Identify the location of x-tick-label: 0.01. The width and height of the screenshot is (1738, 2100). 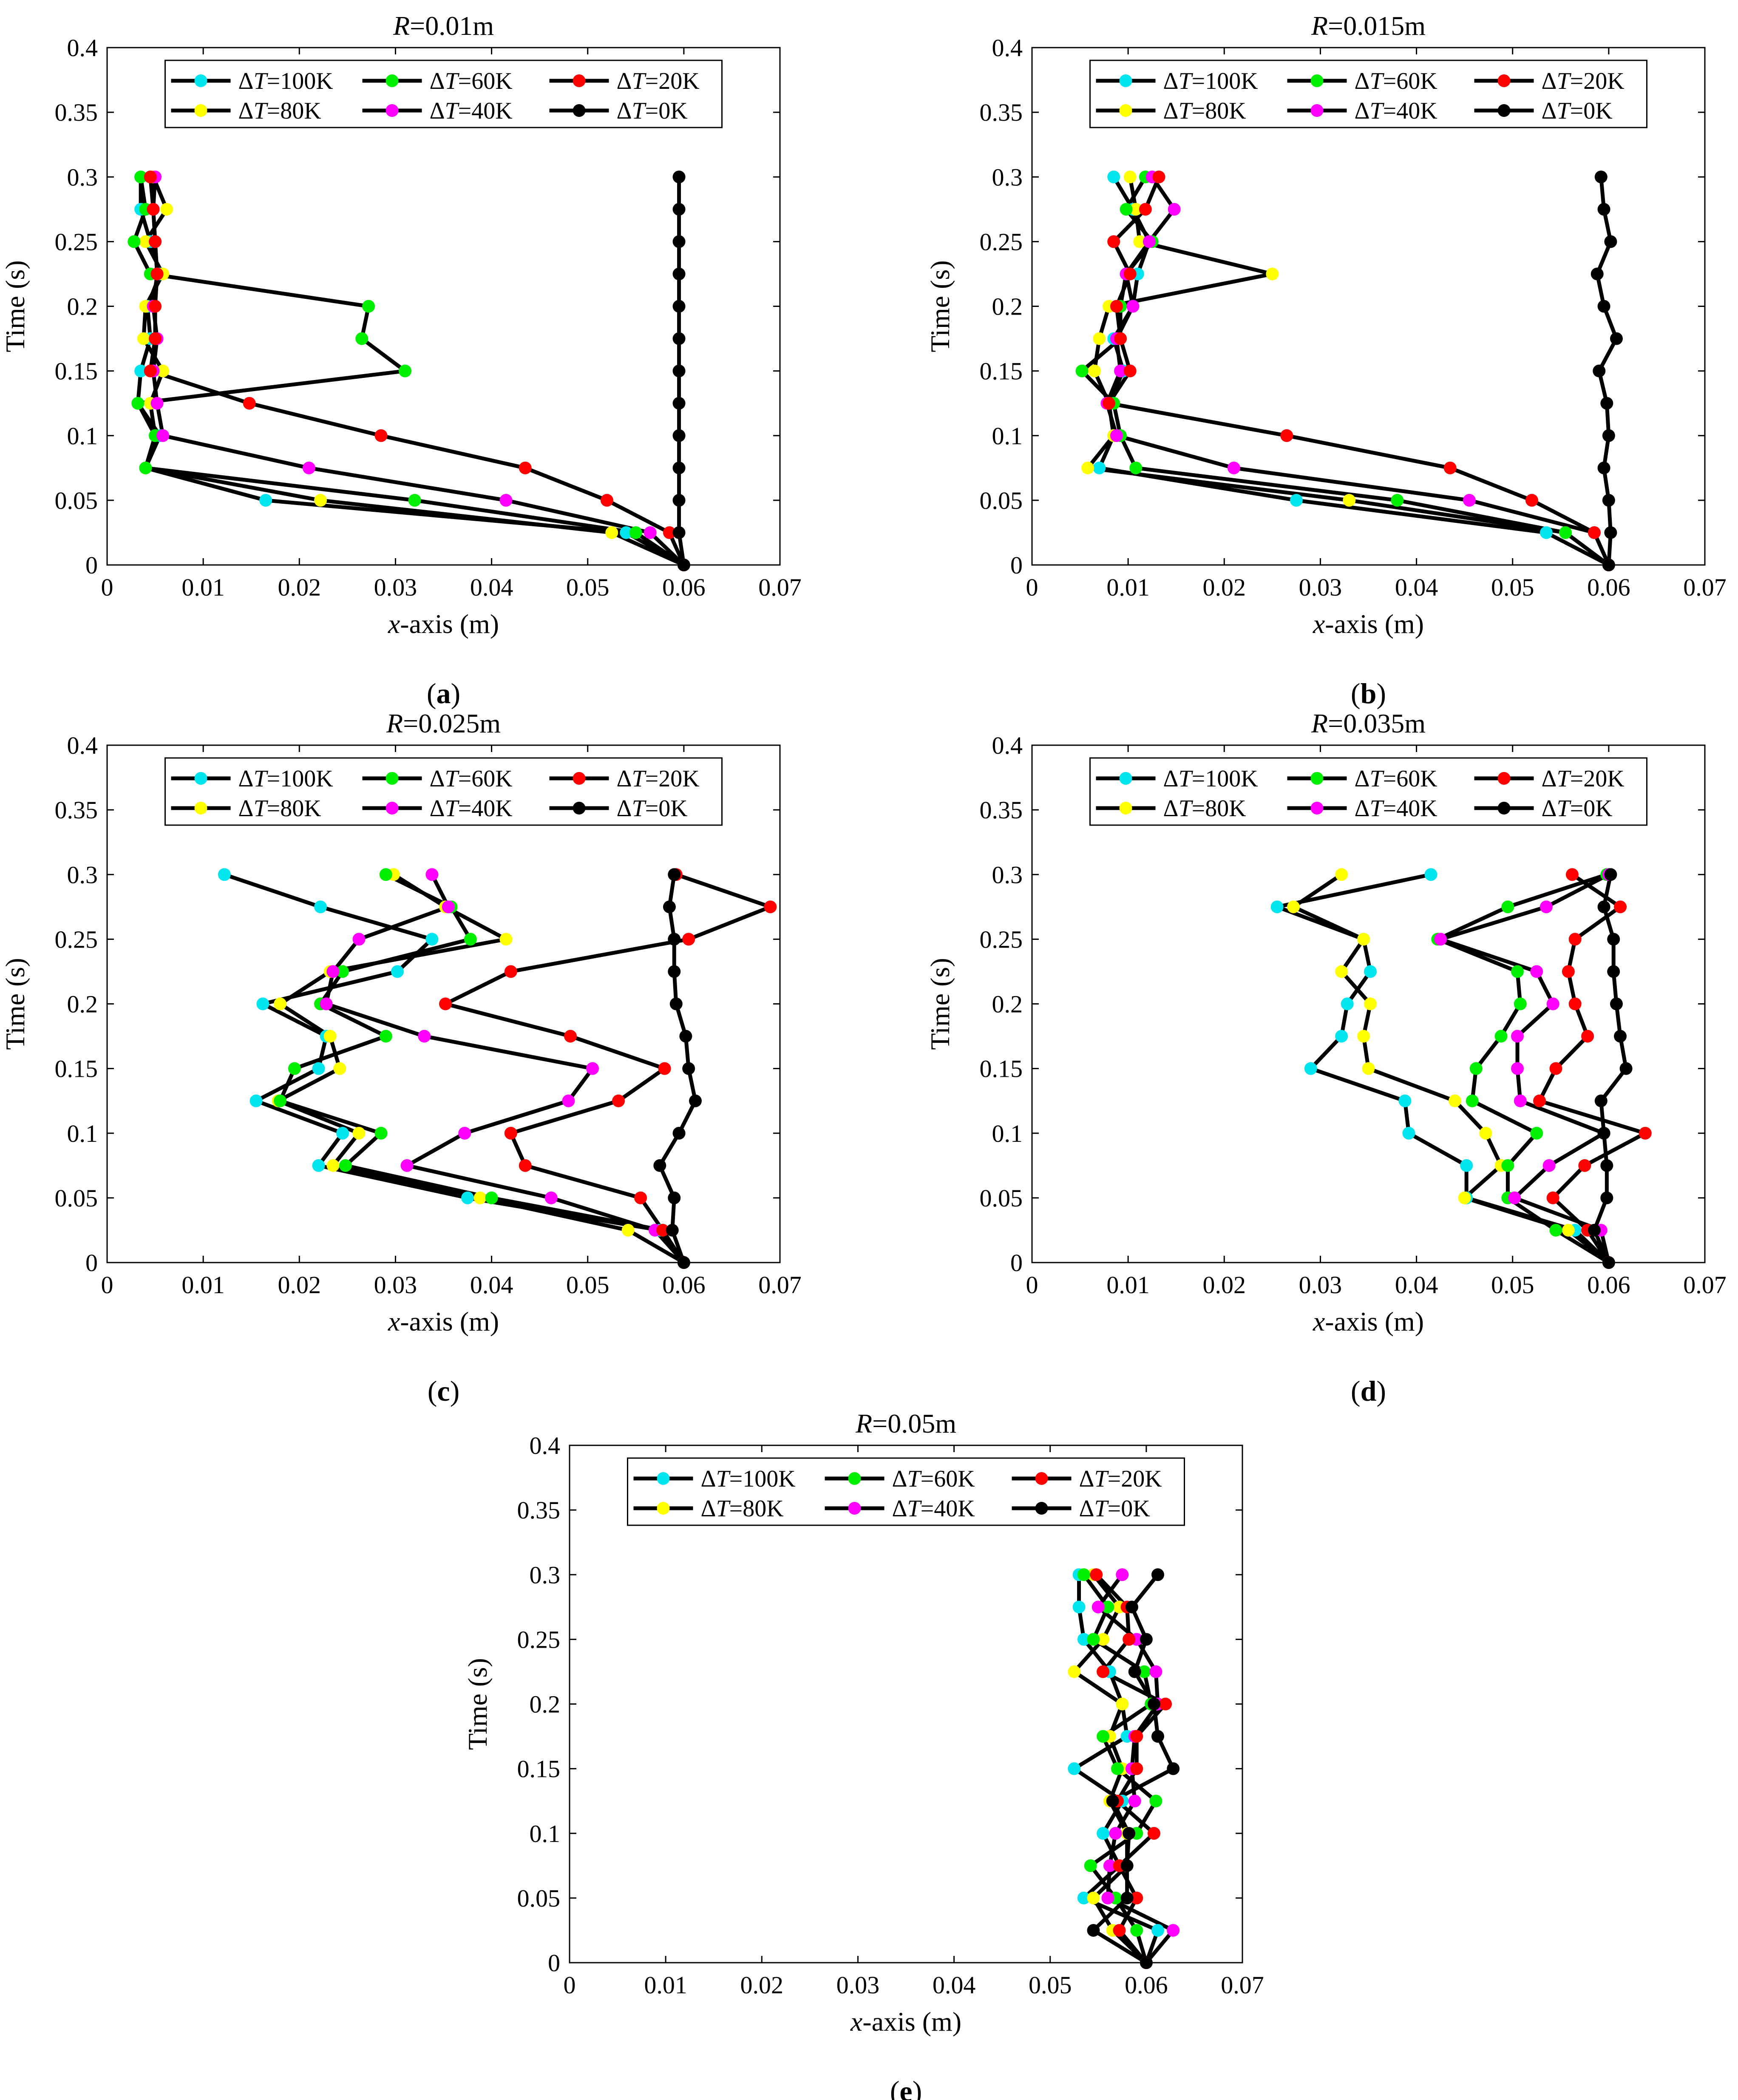
(203, 1285).